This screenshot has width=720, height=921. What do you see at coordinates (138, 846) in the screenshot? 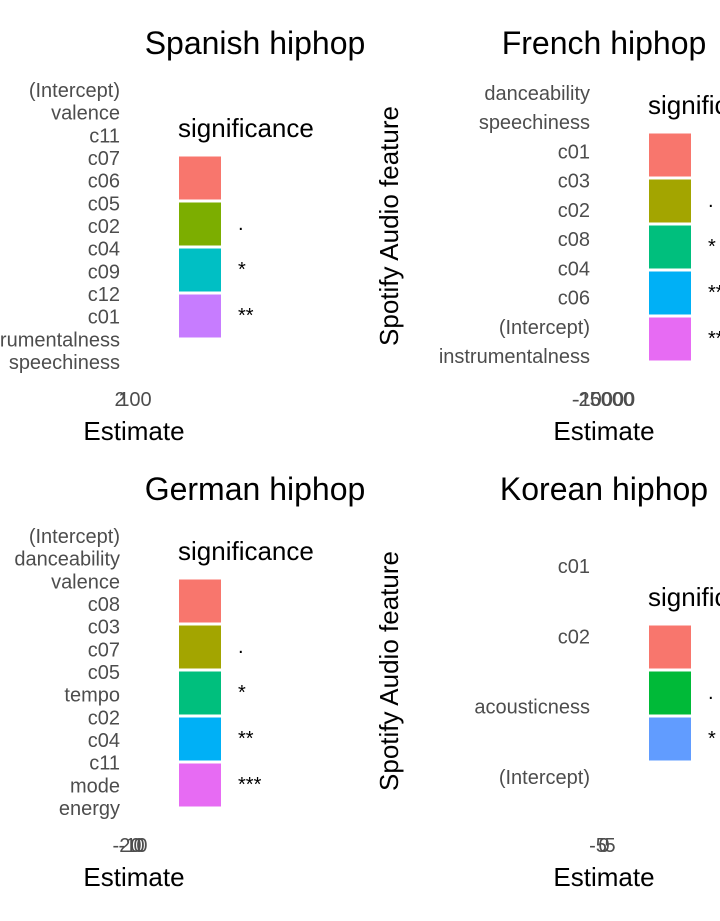
I see `panel-3-x-tick-label: 0` at bounding box center [138, 846].